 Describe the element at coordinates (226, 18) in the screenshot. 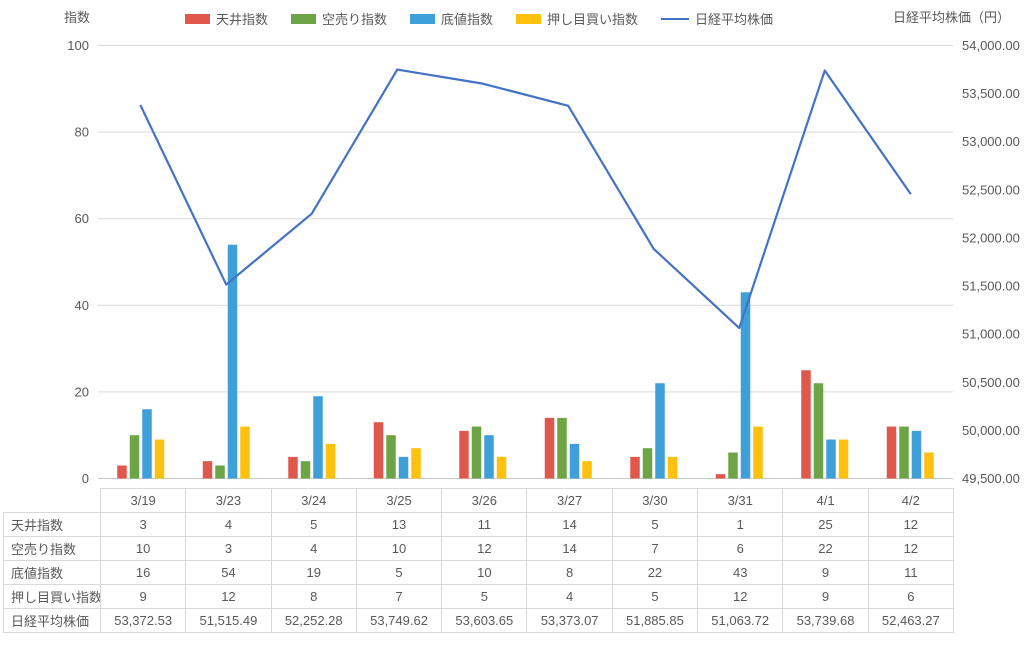

I see `legend-item-天井指数: 天井指数` at that location.